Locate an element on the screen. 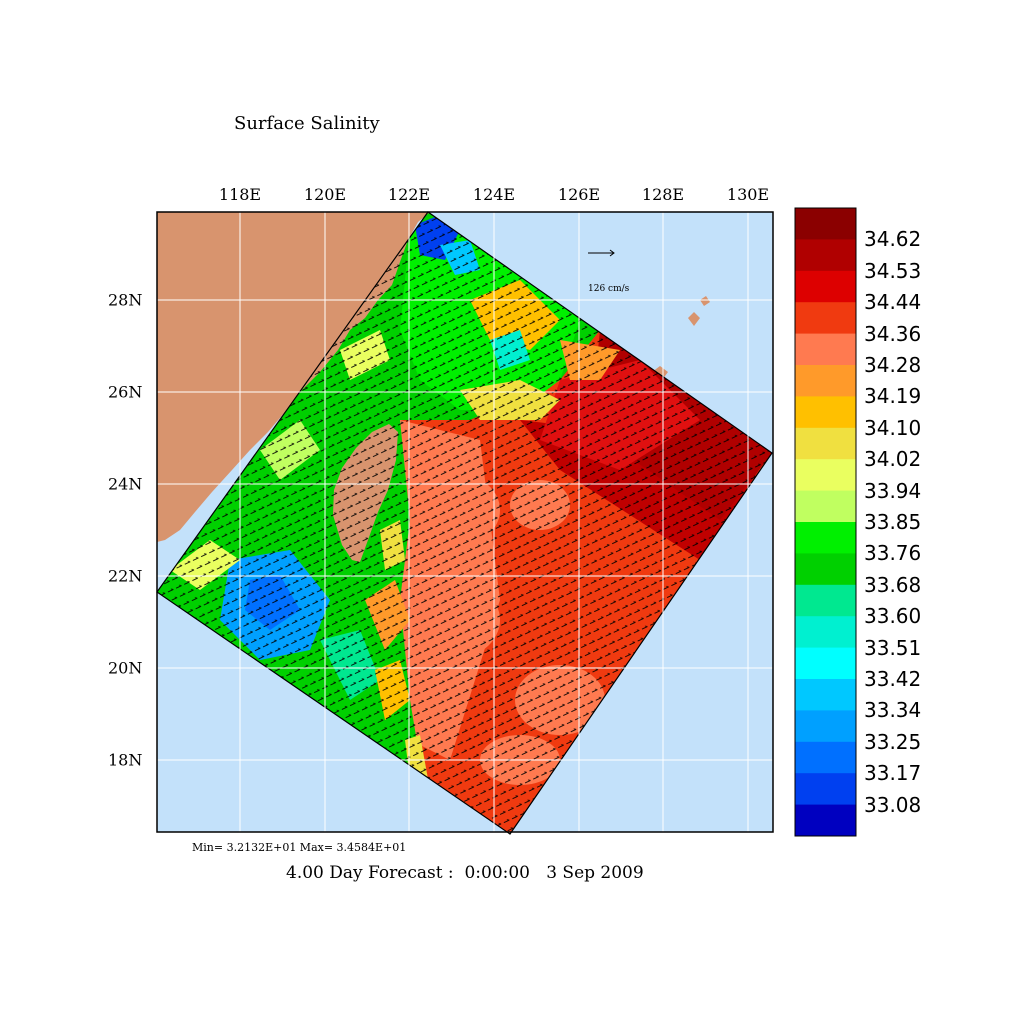 Image resolution: width=1024 pixels, height=1024 pixels. colorbar-label: 33.76 is located at coordinates (893, 553).